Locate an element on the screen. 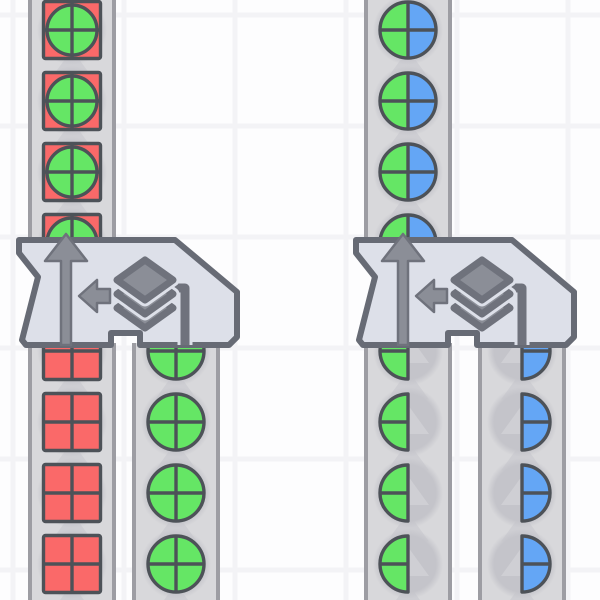 This screenshot has width=600, height=600. stacker-right is located at coordinates (465, 290).